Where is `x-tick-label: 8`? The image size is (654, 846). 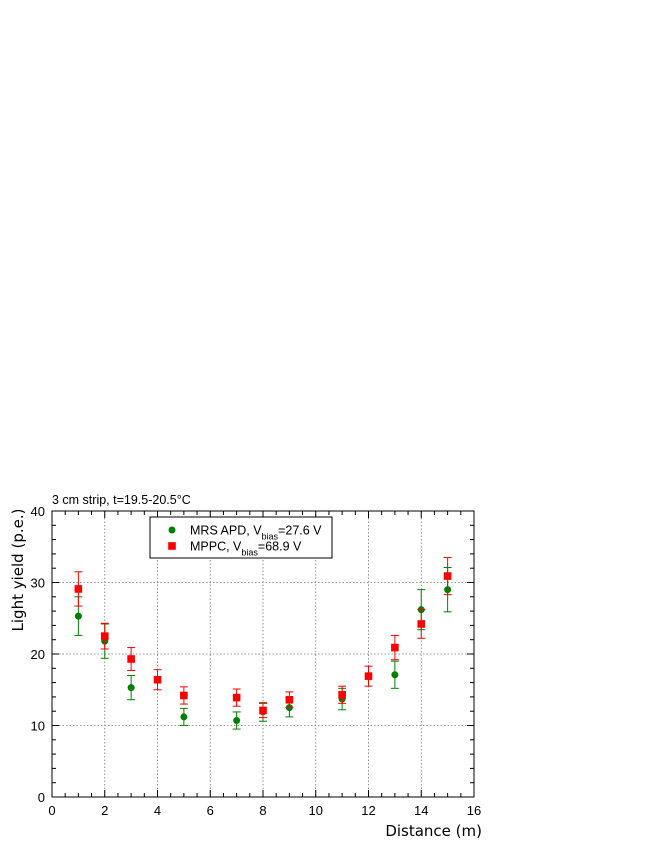 x-tick-label: 8 is located at coordinates (262, 810).